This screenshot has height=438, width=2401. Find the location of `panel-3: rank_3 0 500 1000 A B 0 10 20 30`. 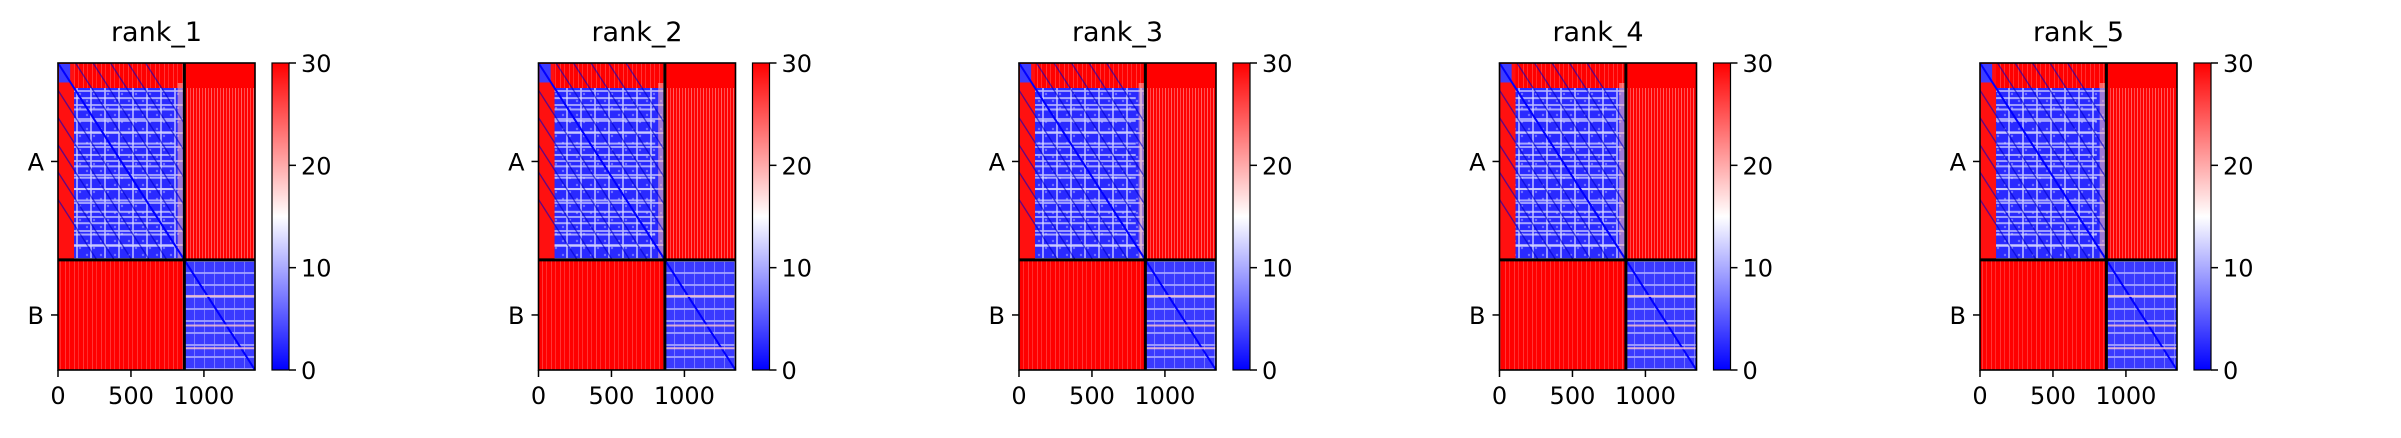

panel-3: rank_3 0 500 1000 A B 0 10 20 30 is located at coordinates (1141, 213).